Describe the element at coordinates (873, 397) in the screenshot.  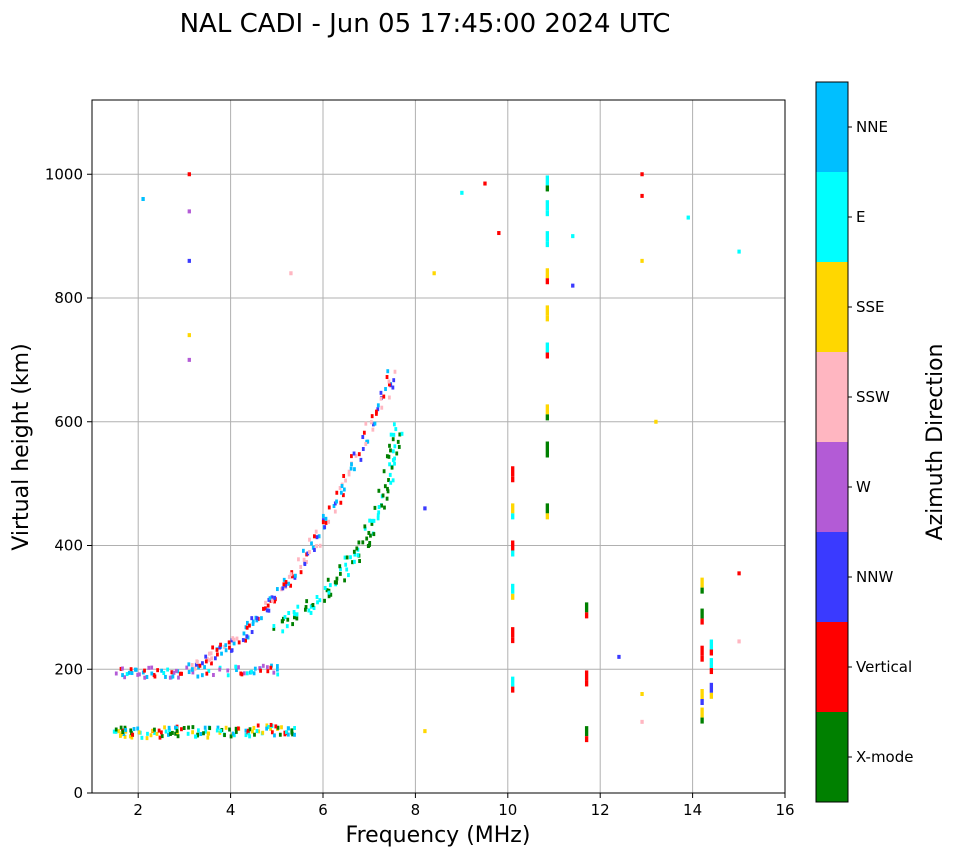
I see `colorbar-tick-label: SSW` at that location.